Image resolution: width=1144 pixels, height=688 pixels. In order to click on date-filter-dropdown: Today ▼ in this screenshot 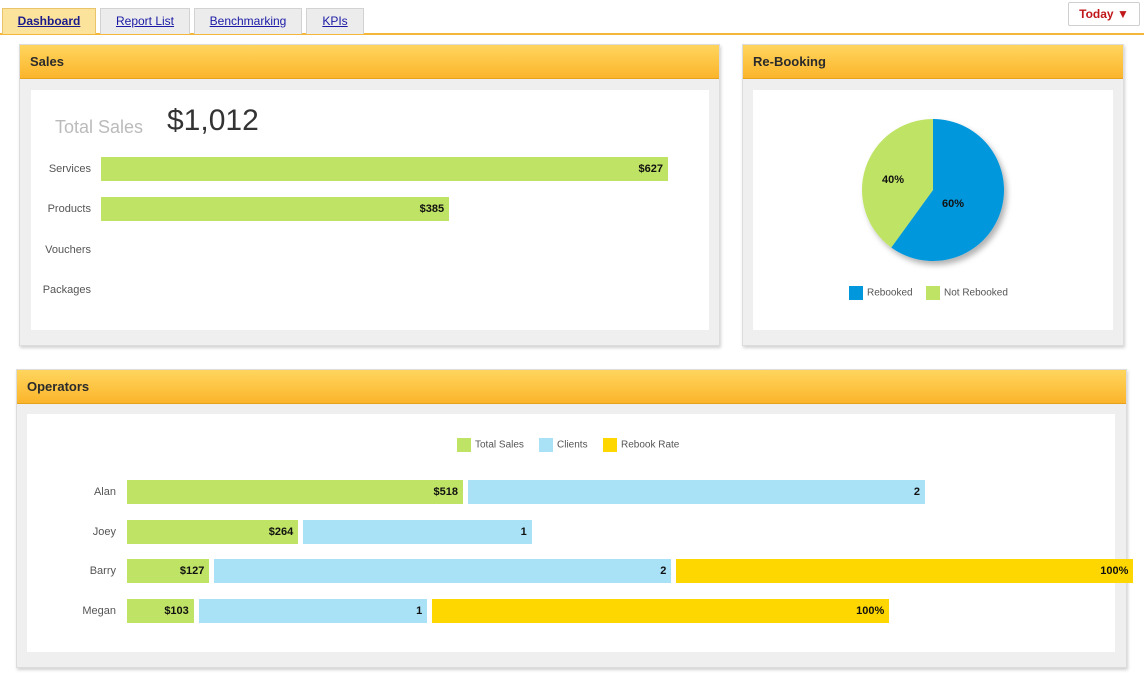, I will do `click(1104, 14)`.